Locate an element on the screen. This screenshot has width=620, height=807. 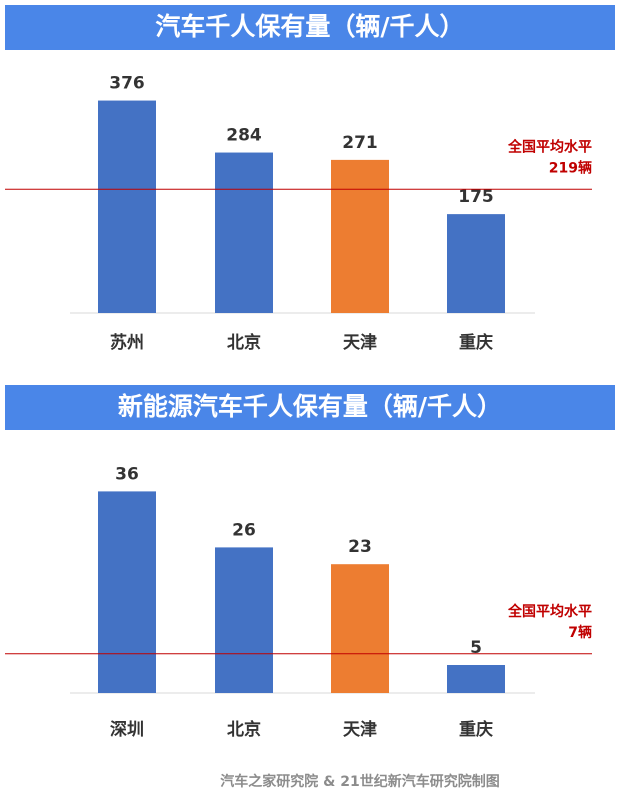
value-label: 284 is located at coordinates (244, 136).